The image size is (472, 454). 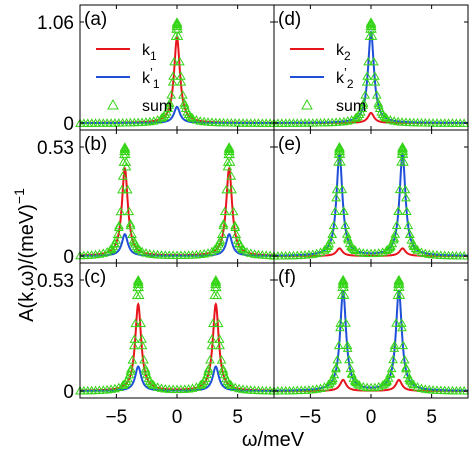 I want to click on legend-label: k’1, so click(x=151, y=78).